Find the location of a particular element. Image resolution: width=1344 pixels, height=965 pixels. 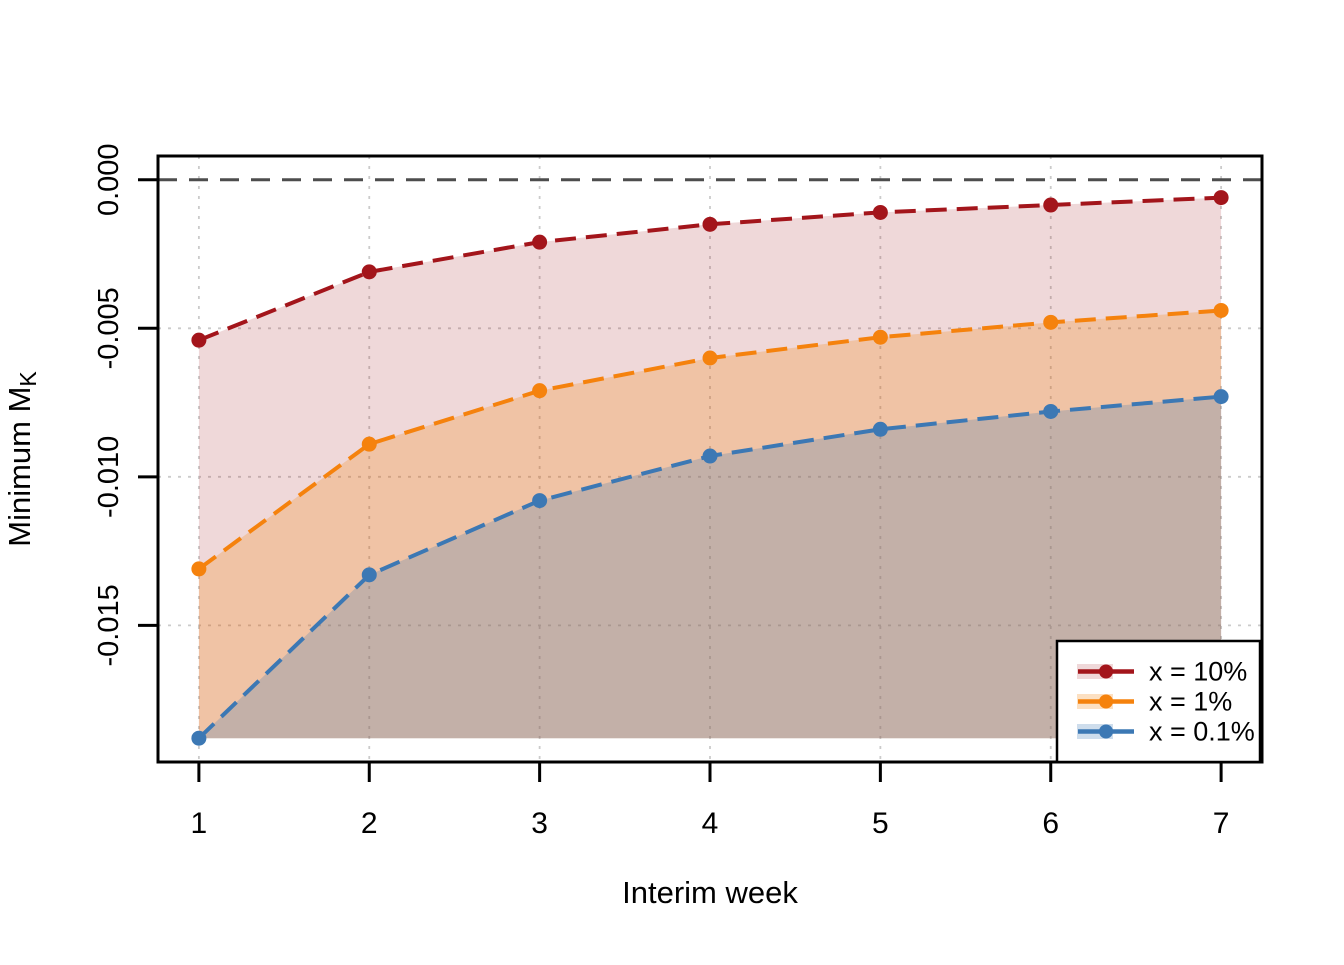

legend-entry-2: x = 0.1% is located at coordinates (1166, 732).